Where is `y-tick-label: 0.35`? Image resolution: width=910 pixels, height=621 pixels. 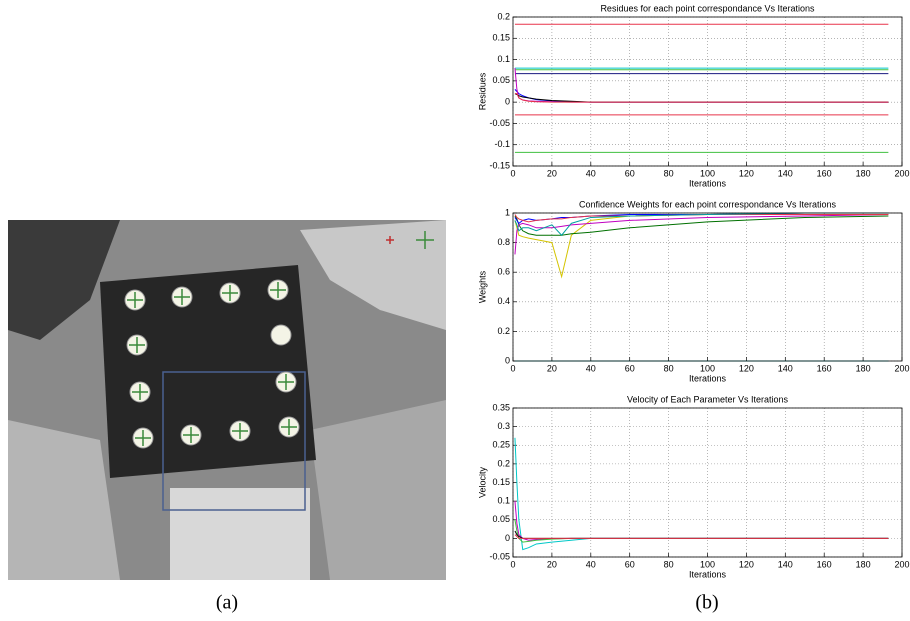
y-tick-label: 0.35 is located at coordinates (501, 407).